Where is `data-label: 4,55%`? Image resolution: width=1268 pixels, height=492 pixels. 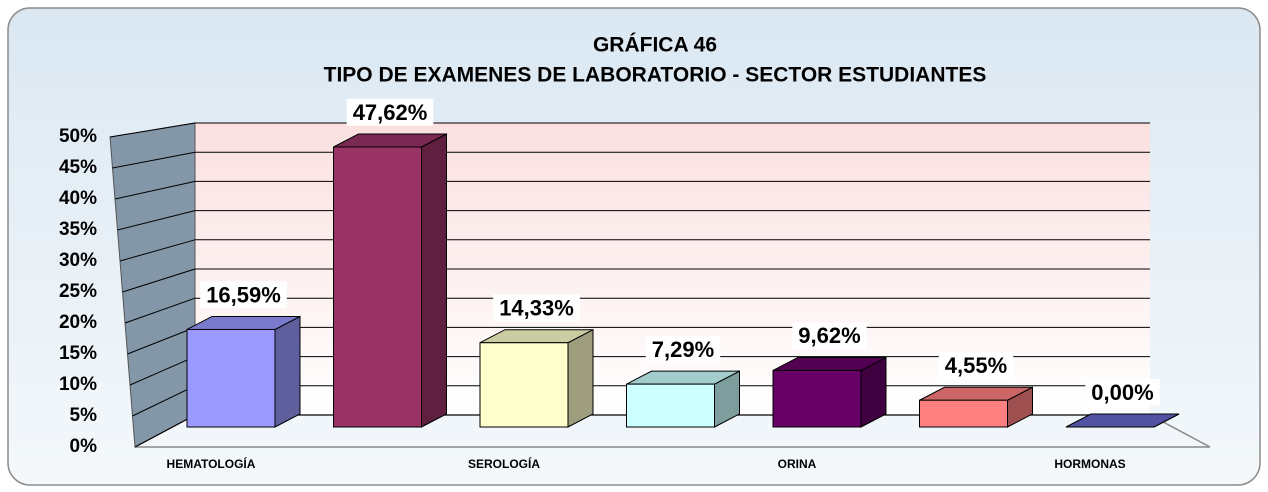 data-label: 4,55% is located at coordinates (976, 365).